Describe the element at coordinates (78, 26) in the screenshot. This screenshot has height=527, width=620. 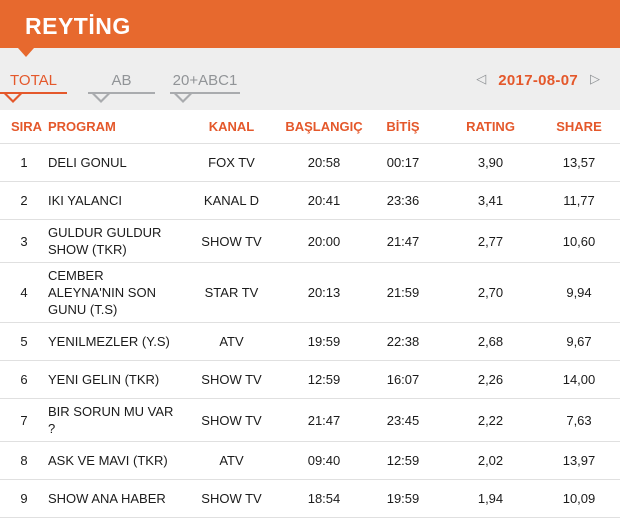
I see `page-title: REYTİNG` at that location.